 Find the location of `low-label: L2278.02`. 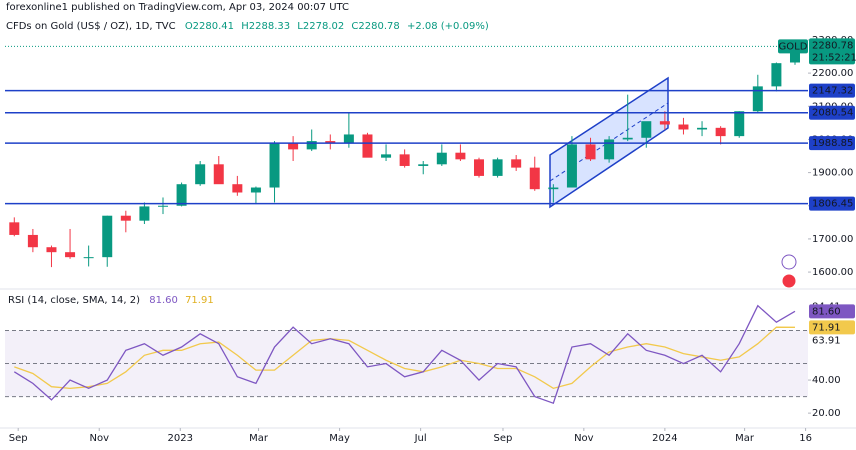

low-label: L2278.02 is located at coordinates (320, 26).